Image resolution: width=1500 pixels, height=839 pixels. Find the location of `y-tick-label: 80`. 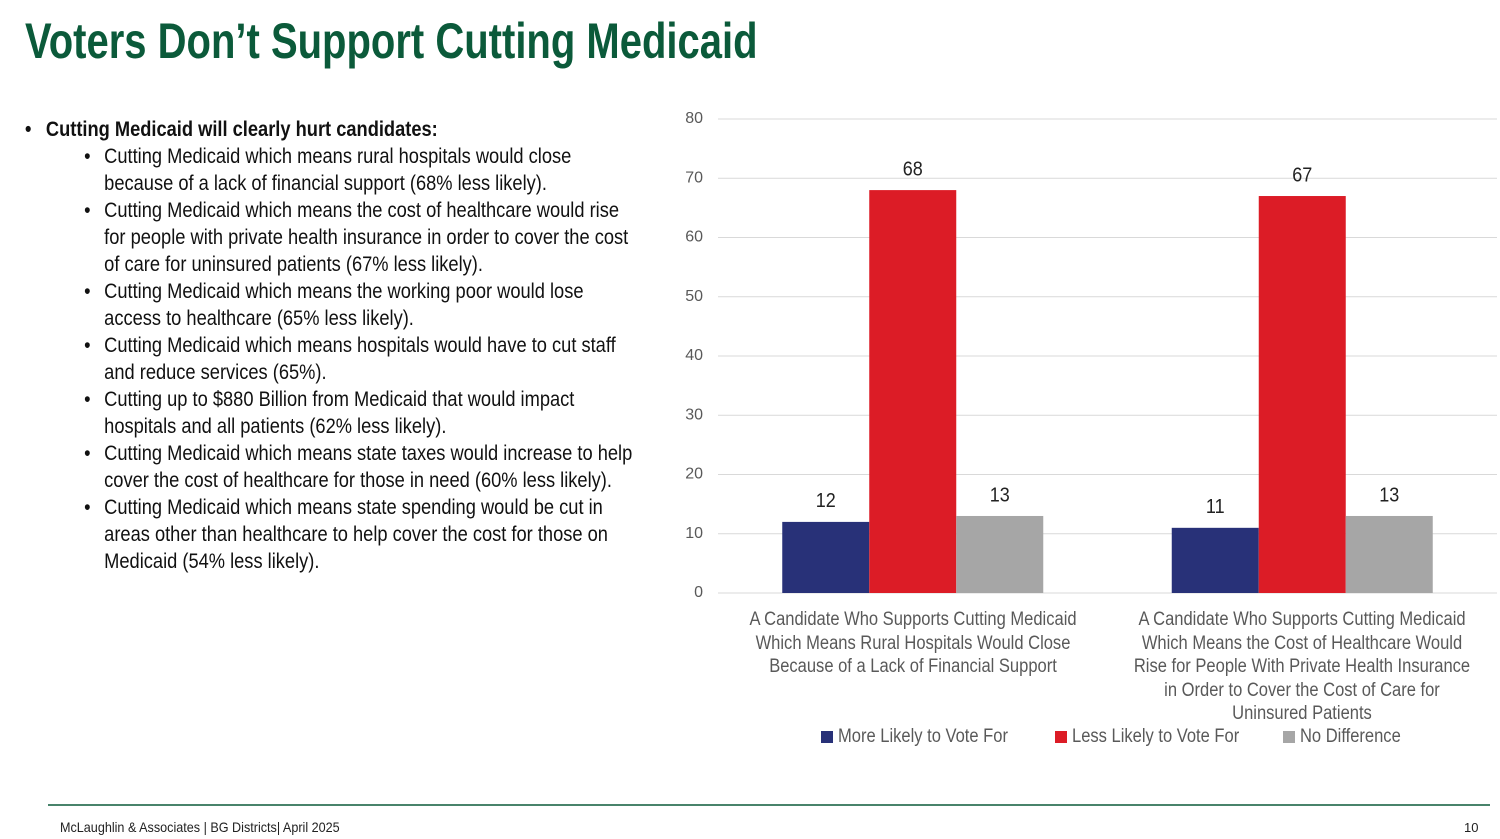

y-tick-label: 80 is located at coordinates (694, 118).